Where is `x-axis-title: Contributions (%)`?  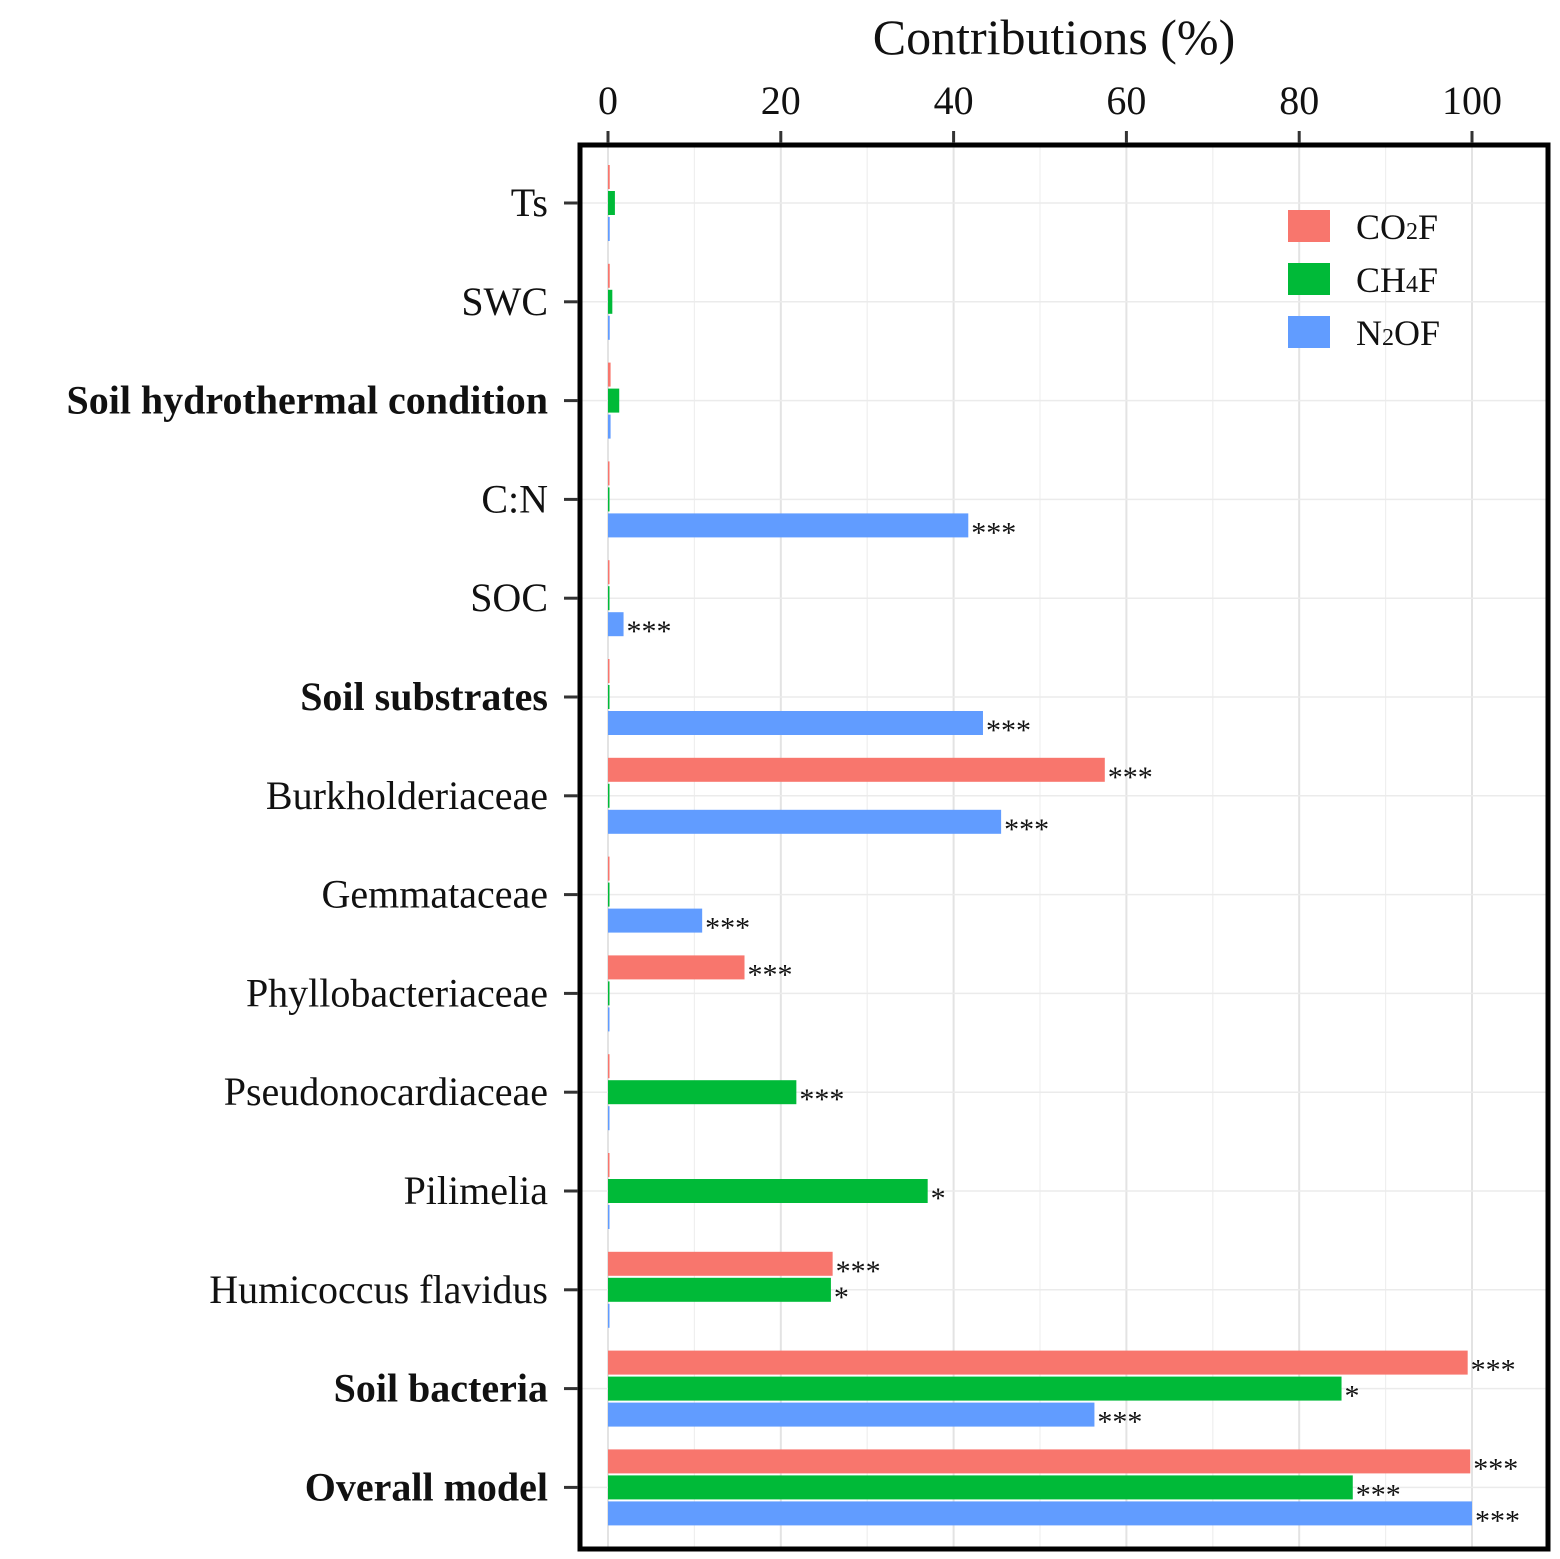 x-axis-title: Contributions (%) is located at coordinates (1054, 37).